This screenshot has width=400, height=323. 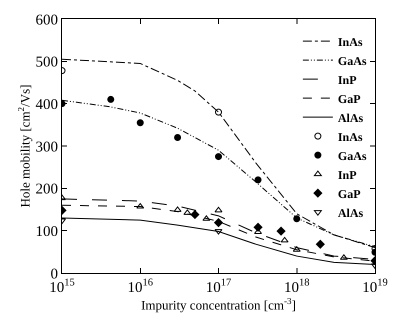 I want to click on x-tick-label: 10$^{17}$, so click(x=219, y=287).